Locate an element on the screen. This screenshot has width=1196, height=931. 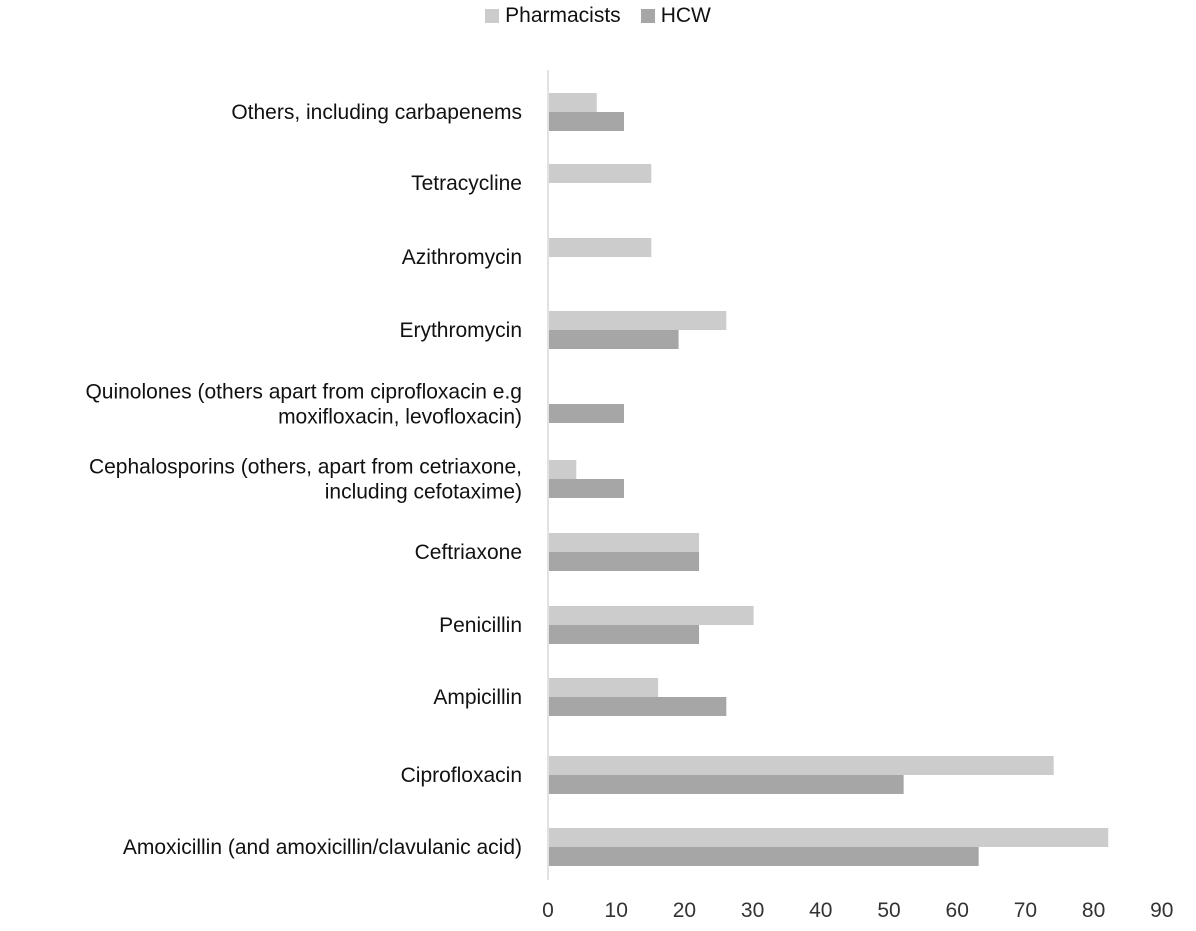
x-tick-label-20: 20 is located at coordinates (684, 910).